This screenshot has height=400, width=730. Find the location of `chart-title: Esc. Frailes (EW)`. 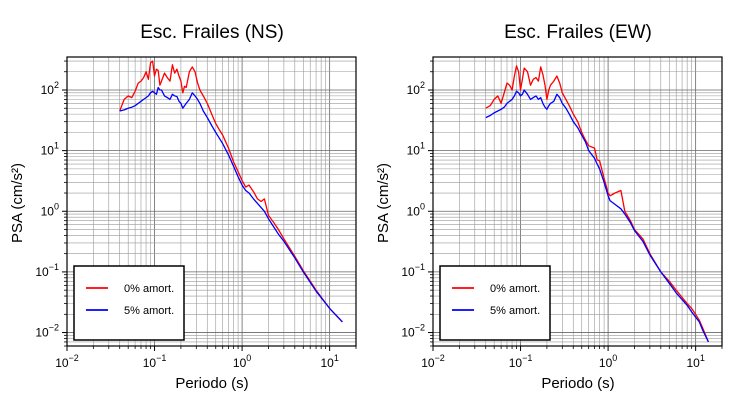

chart-title: Esc. Frailes (EW) is located at coordinates (578, 32).